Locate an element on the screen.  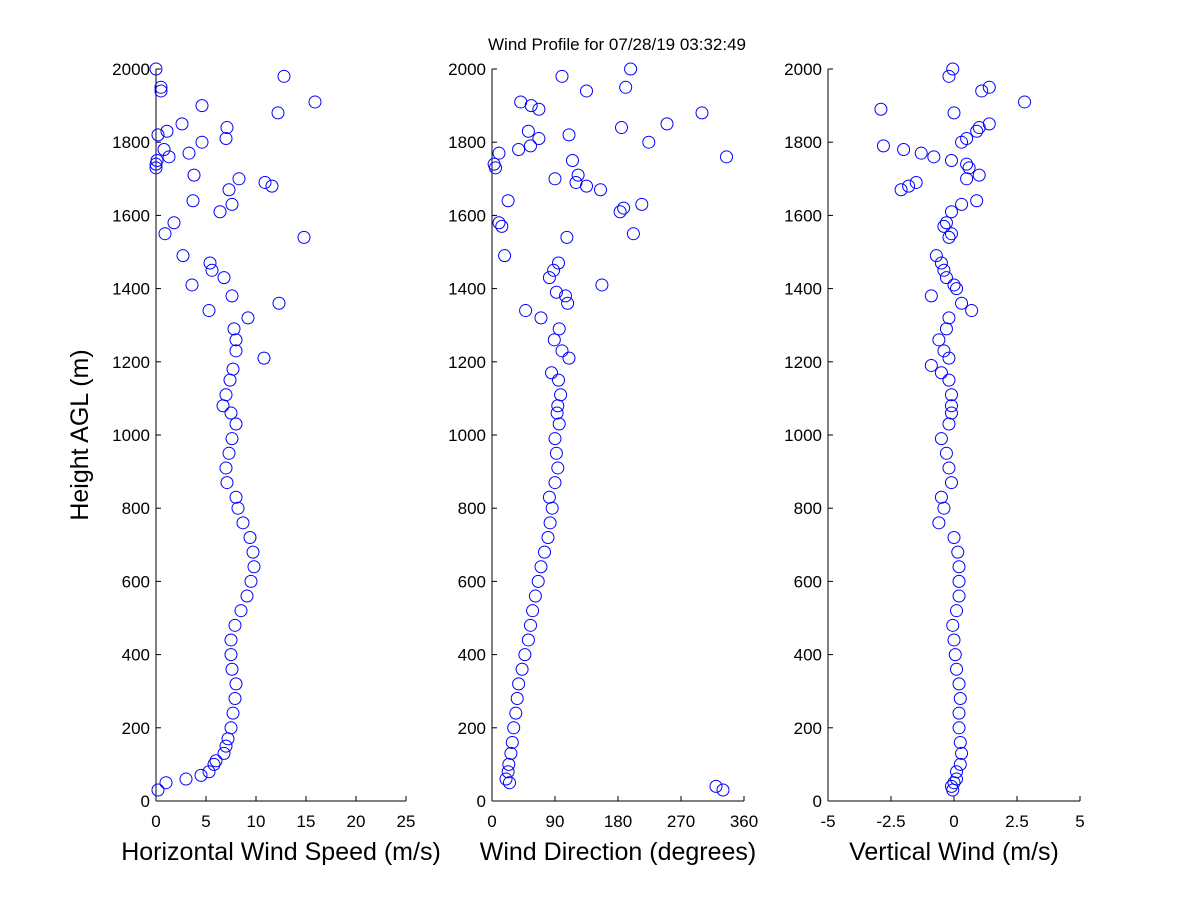
y-tick-label: 400 is located at coordinates (472, 655).